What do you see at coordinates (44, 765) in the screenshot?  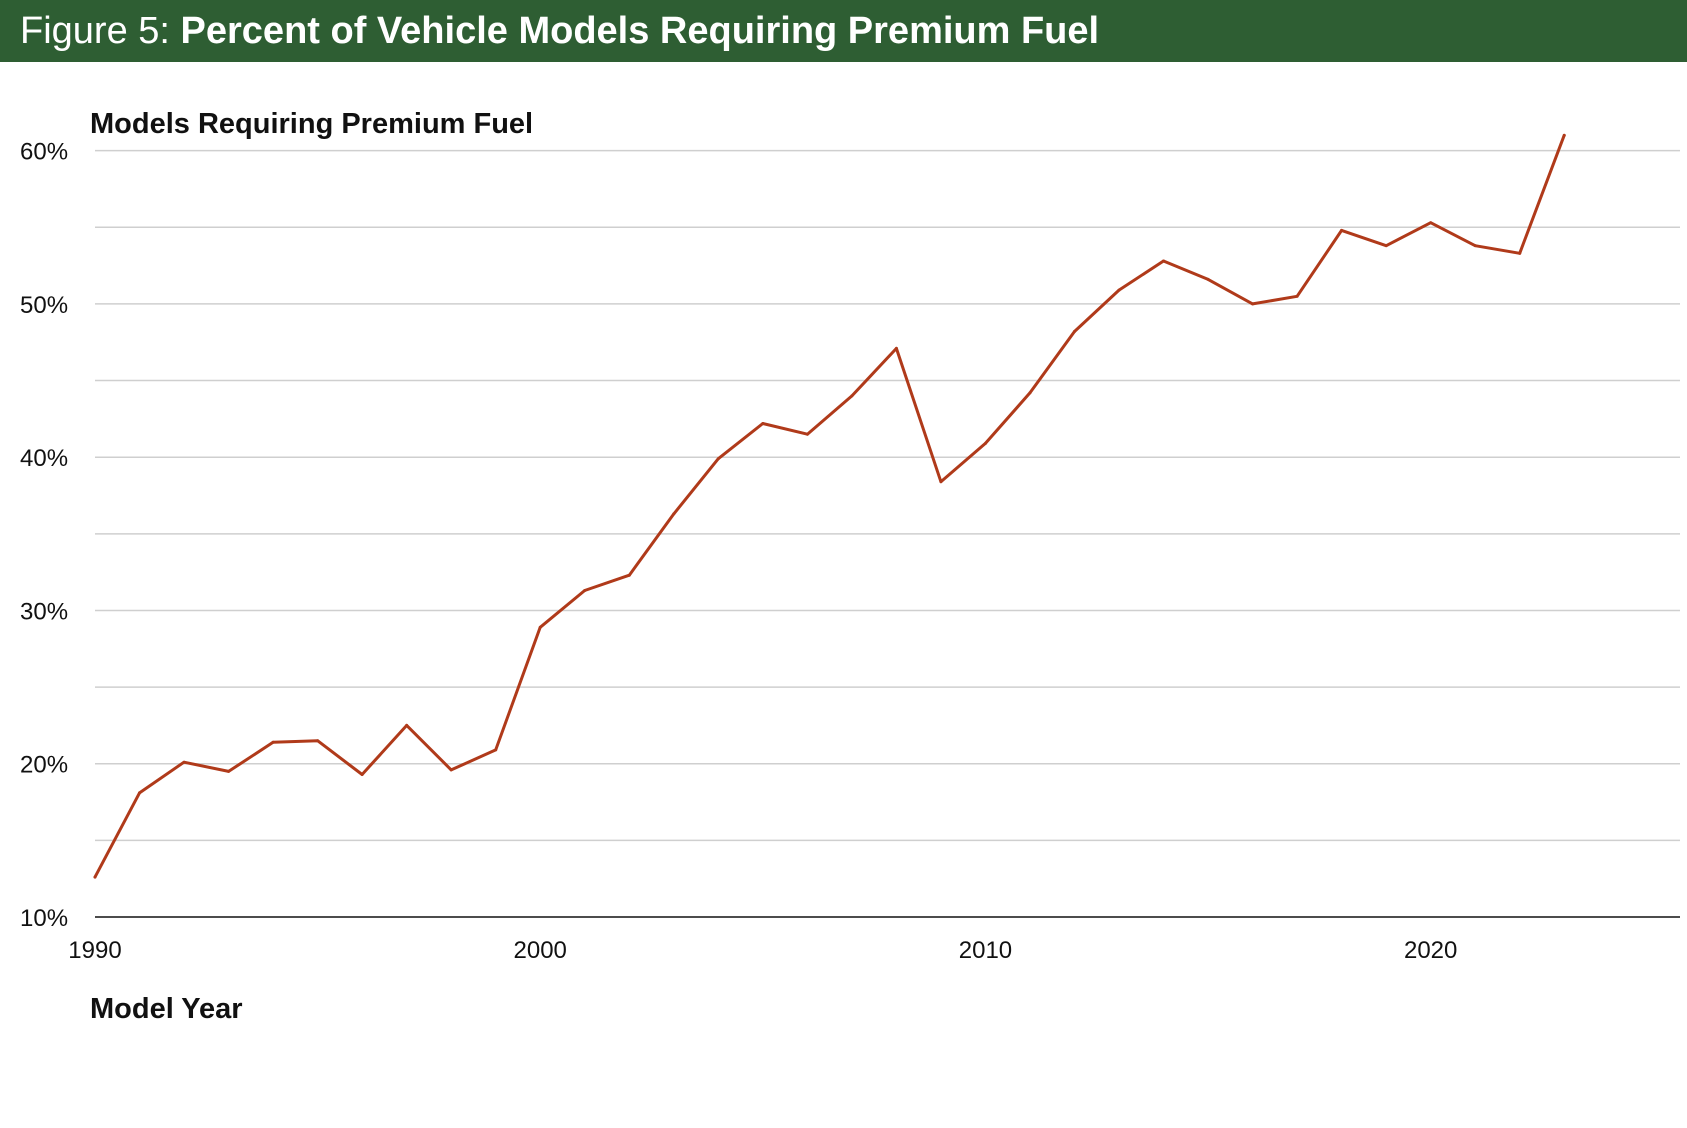 I see `y-tick-label: 20%` at bounding box center [44, 765].